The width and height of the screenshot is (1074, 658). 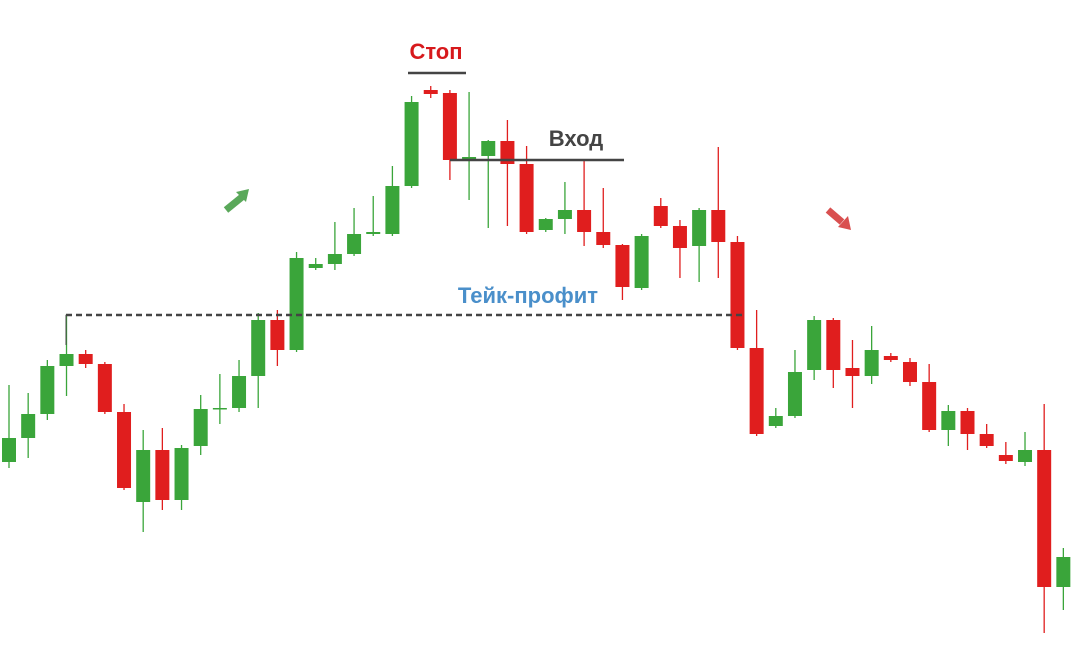 I want to click on annotation-label: Тейк-профит, so click(x=528, y=295).